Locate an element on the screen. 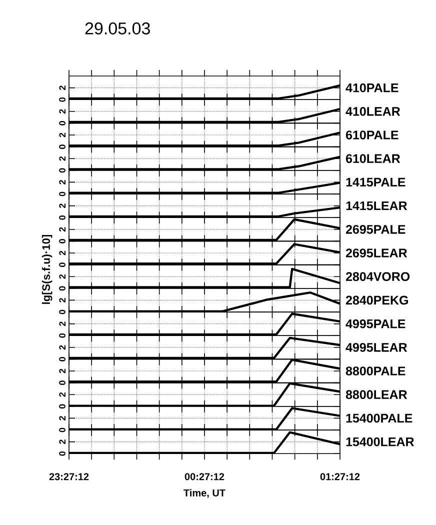 Image resolution: width=436 pixels, height=525 pixels. legend-label: 2840PEKG is located at coordinates (377, 300).